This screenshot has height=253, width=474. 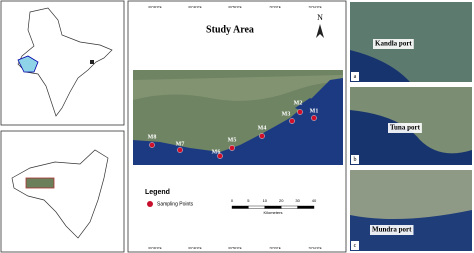 I want to click on scale-label: 20, so click(x=281, y=200).